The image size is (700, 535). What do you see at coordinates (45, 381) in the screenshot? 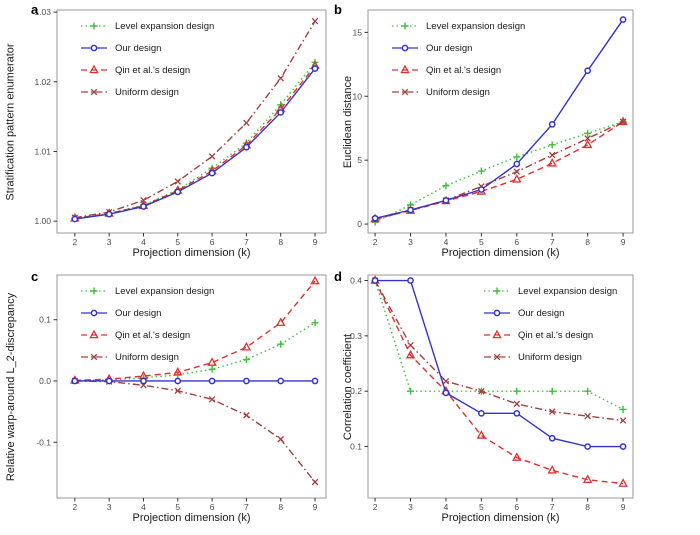
I see `y-tick-label: 0.0` at bounding box center [45, 381].